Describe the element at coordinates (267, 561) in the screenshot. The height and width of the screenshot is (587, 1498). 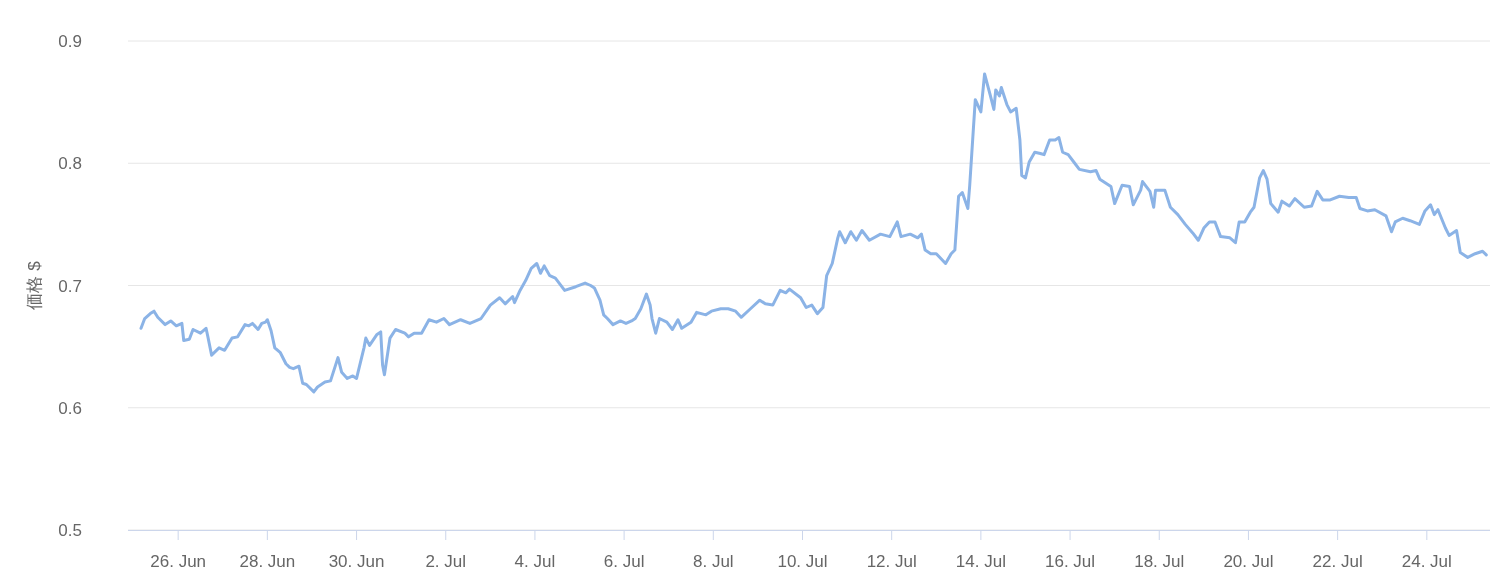
I see `x-tick-label: 28. Jun` at that location.